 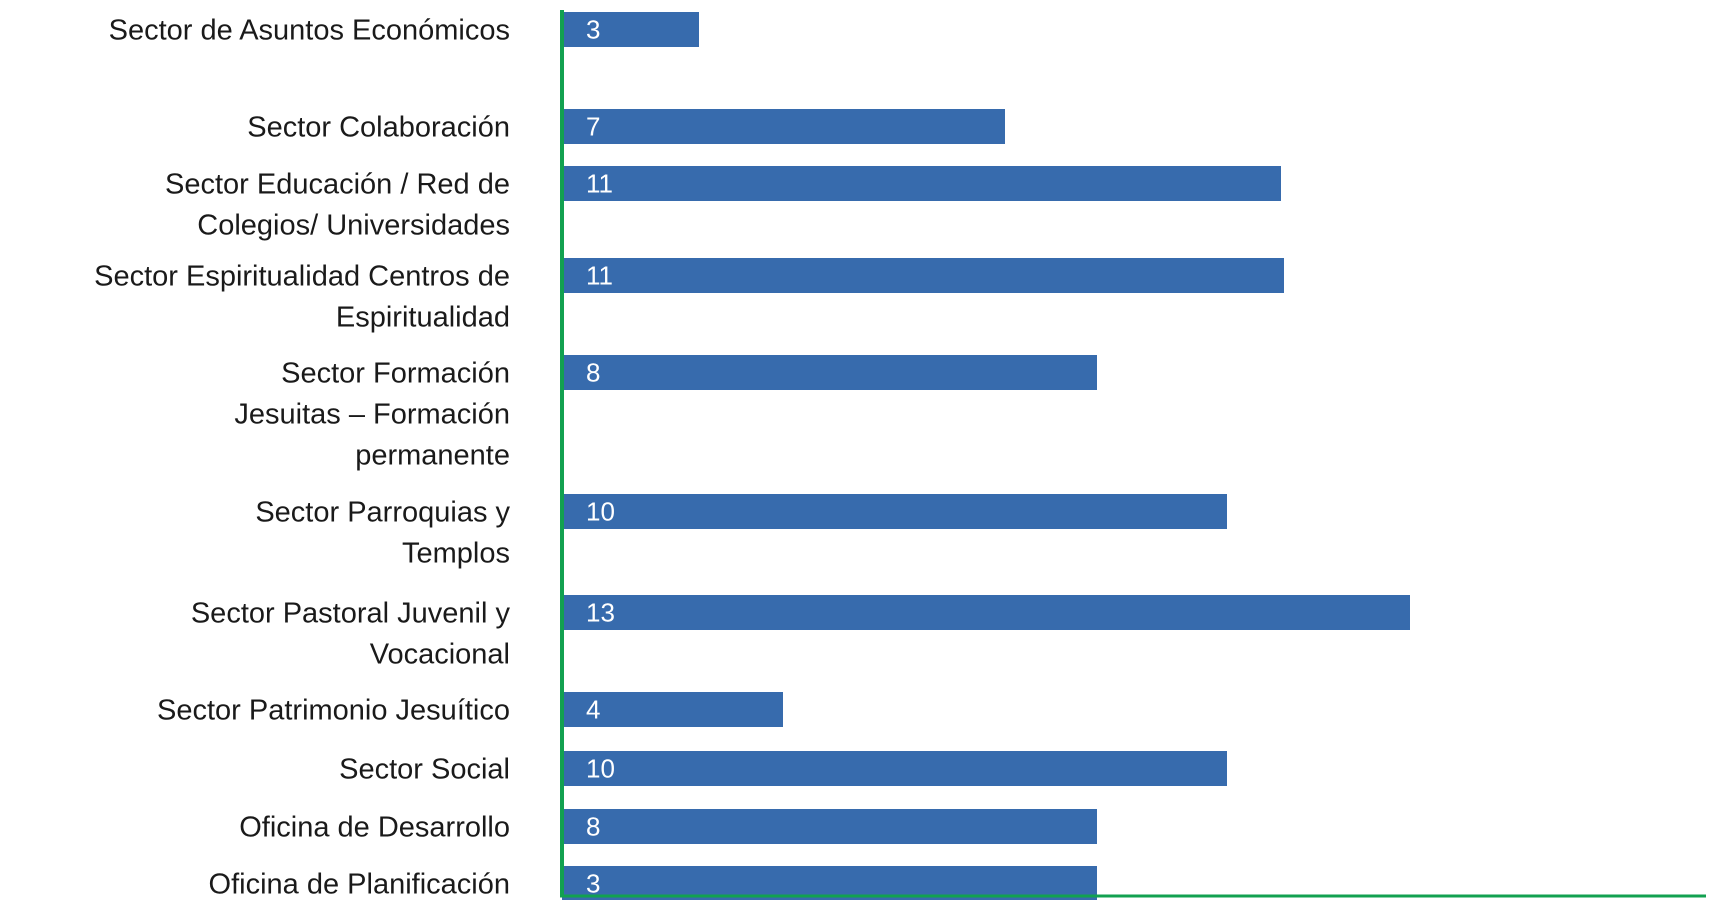 What do you see at coordinates (351, 614) in the screenshot?
I see `category-label-line: Sector Pastoral Juvenil y` at bounding box center [351, 614].